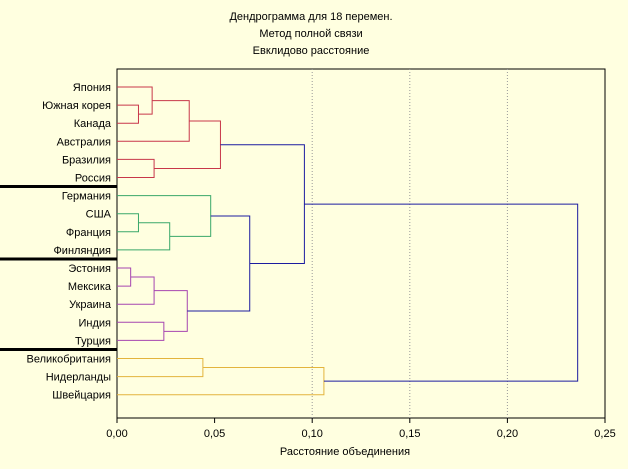 The image size is (628, 469). I want to click on group-separators, so click(58, 268).